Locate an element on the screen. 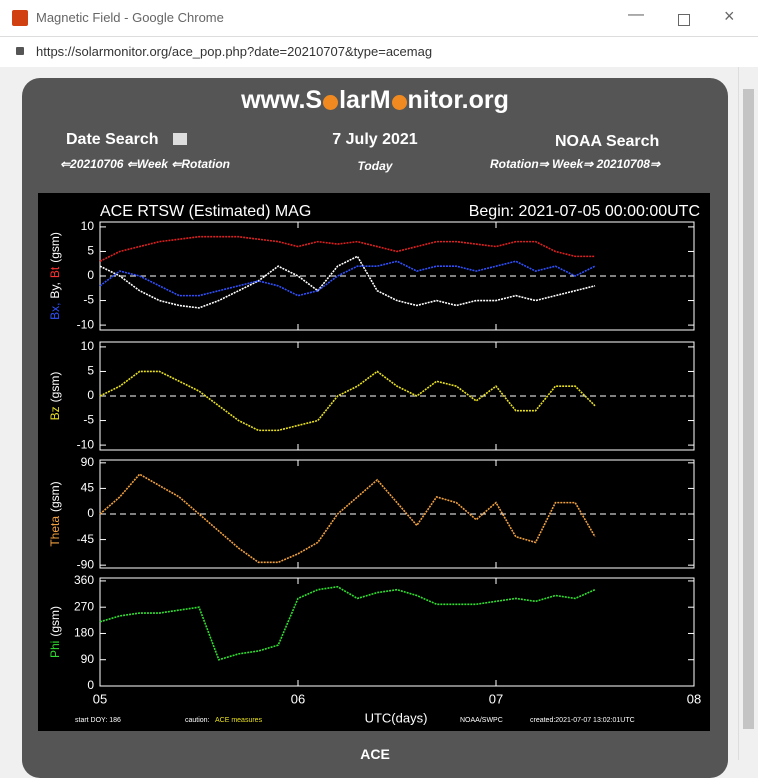  caution: caution: is located at coordinates (197, 720).